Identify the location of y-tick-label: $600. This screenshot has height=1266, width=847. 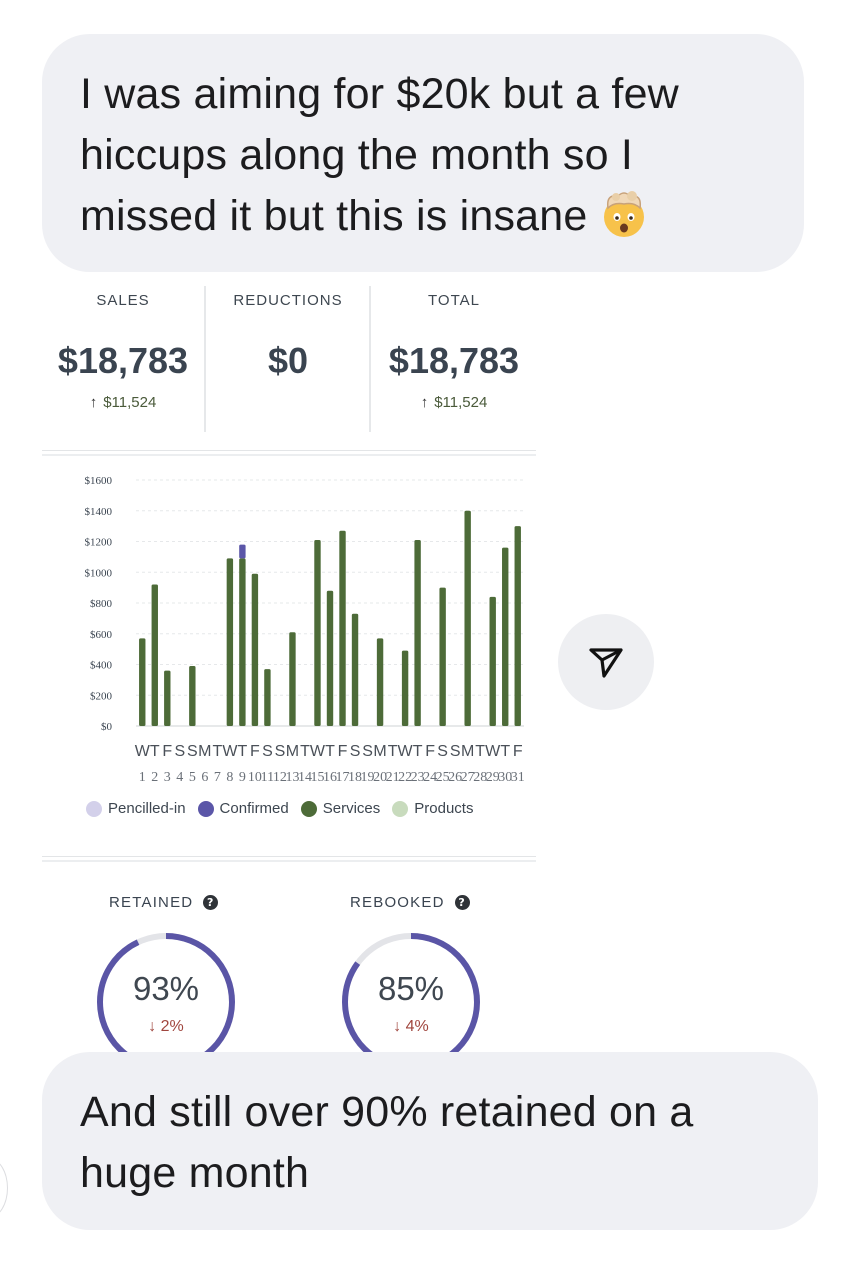
(101, 635).